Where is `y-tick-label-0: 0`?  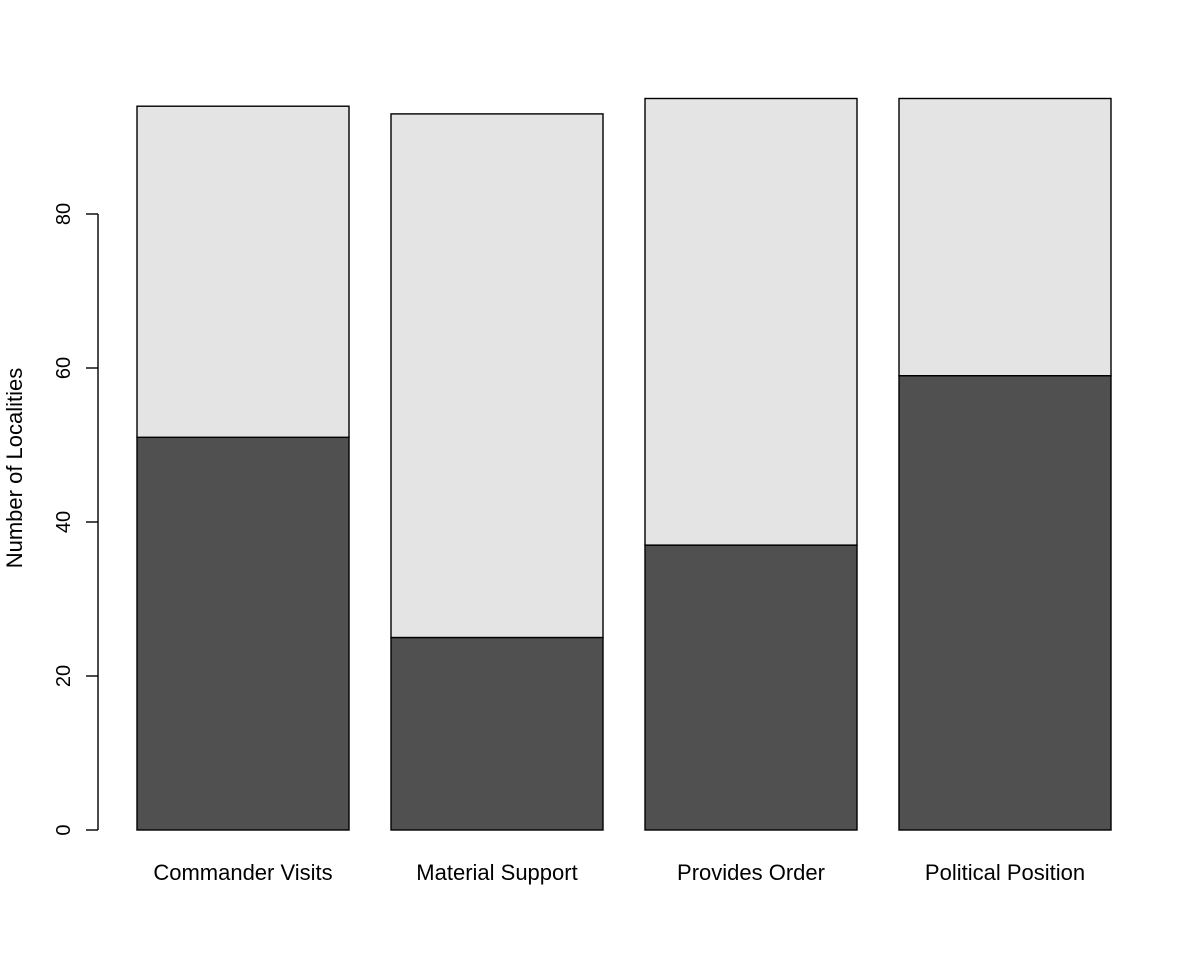
y-tick-label-0: 0 is located at coordinates (64, 829).